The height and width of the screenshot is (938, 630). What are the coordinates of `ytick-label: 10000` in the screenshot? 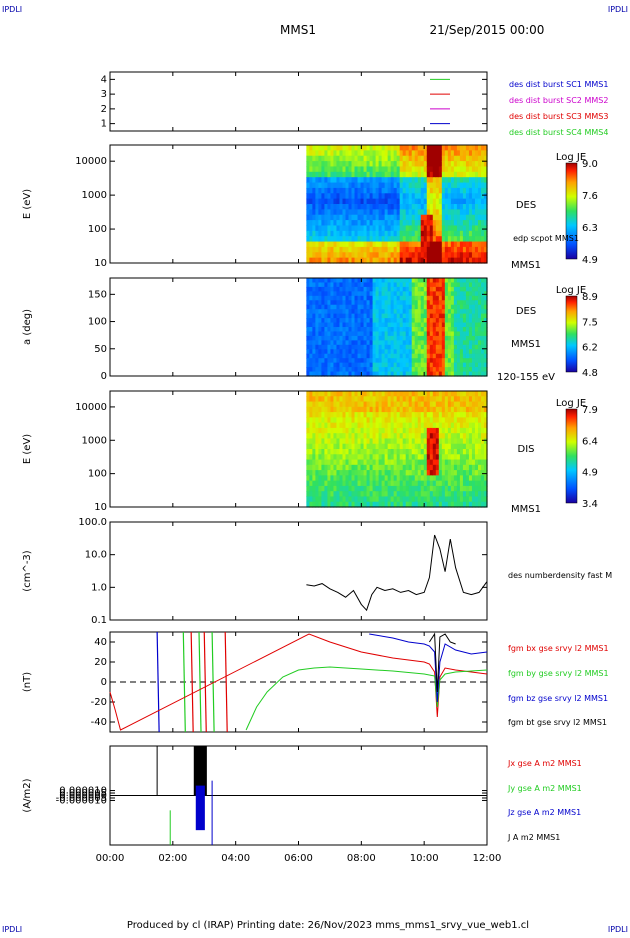 It's located at (91, 161).